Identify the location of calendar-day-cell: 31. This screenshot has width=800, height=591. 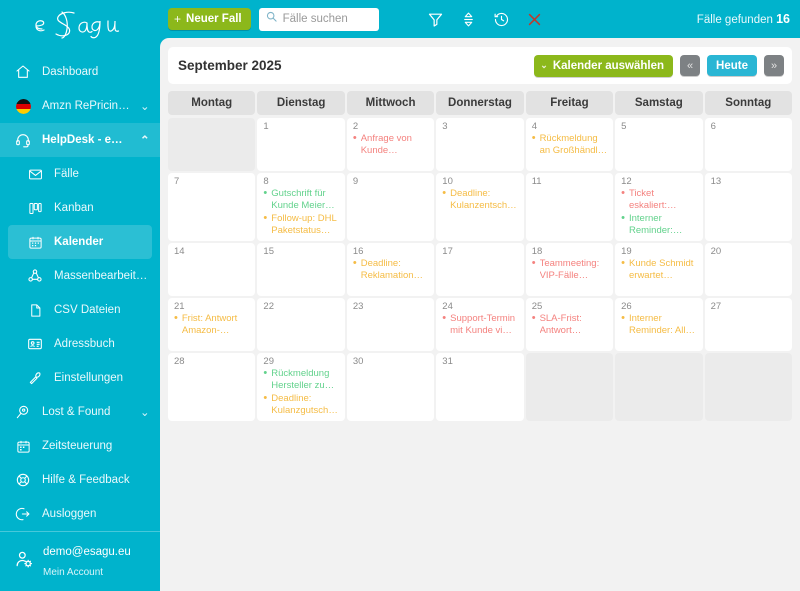
(480, 386).